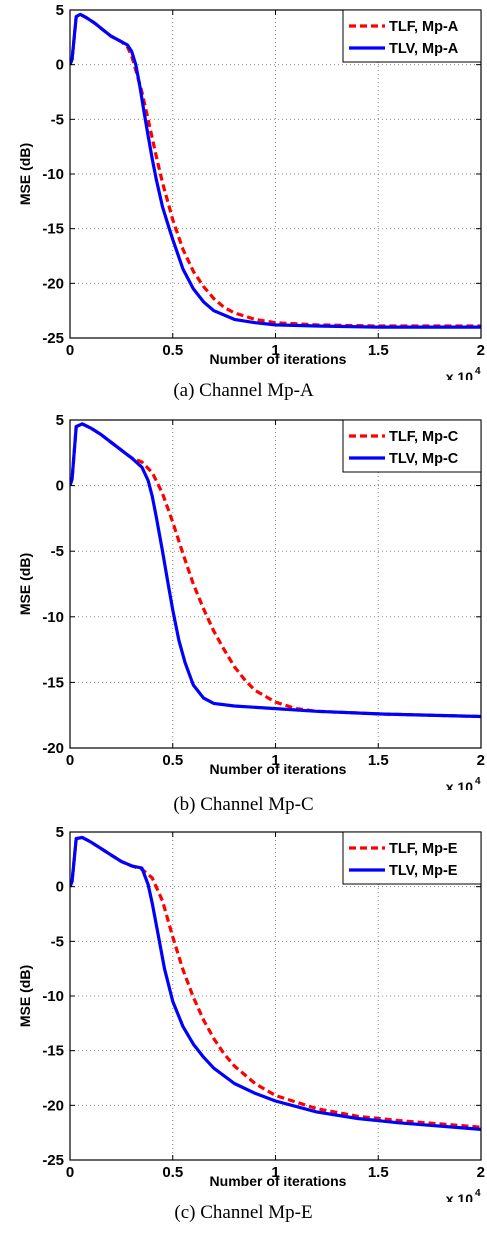 The height and width of the screenshot is (1235, 487). Describe the element at coordinates (424, 437) in the screenshot. I see `legend-label: TLF, Mp-C` at that location.